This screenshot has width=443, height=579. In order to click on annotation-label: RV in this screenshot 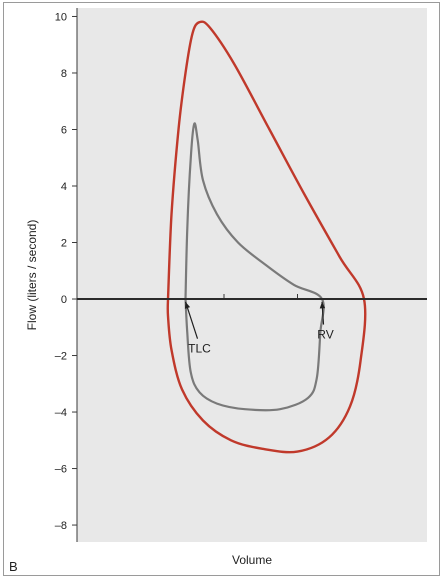, I will do `click(325, 335)`.